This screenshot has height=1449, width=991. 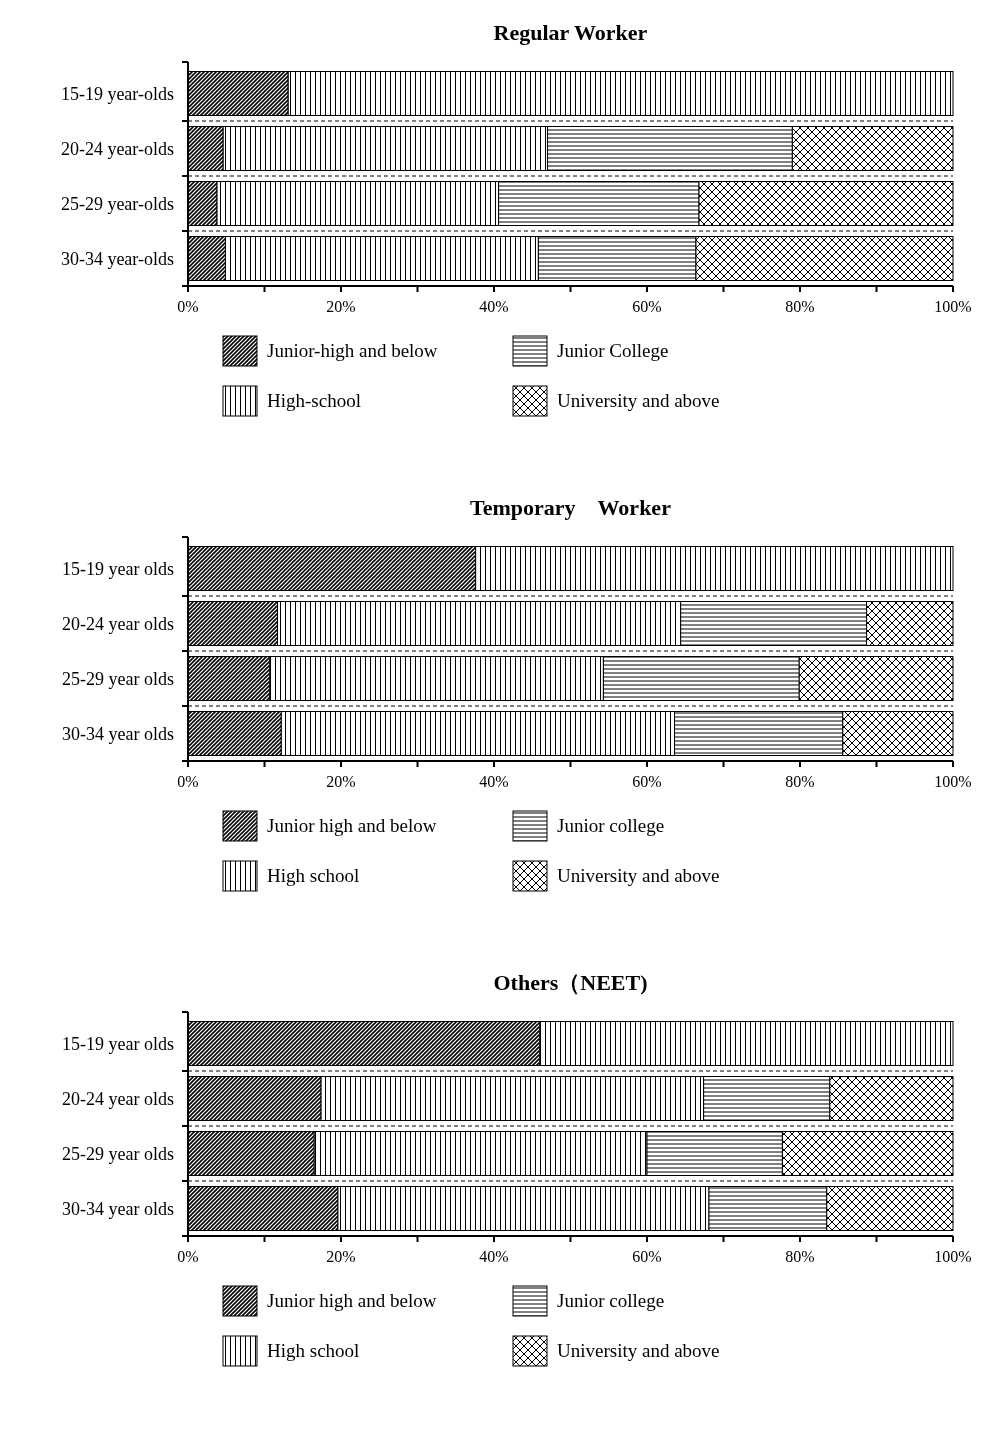 What do you see at coordinates (613, 350) in the screenshot?
I see `legend-label: Junior College` at bounding box center [613, 350].